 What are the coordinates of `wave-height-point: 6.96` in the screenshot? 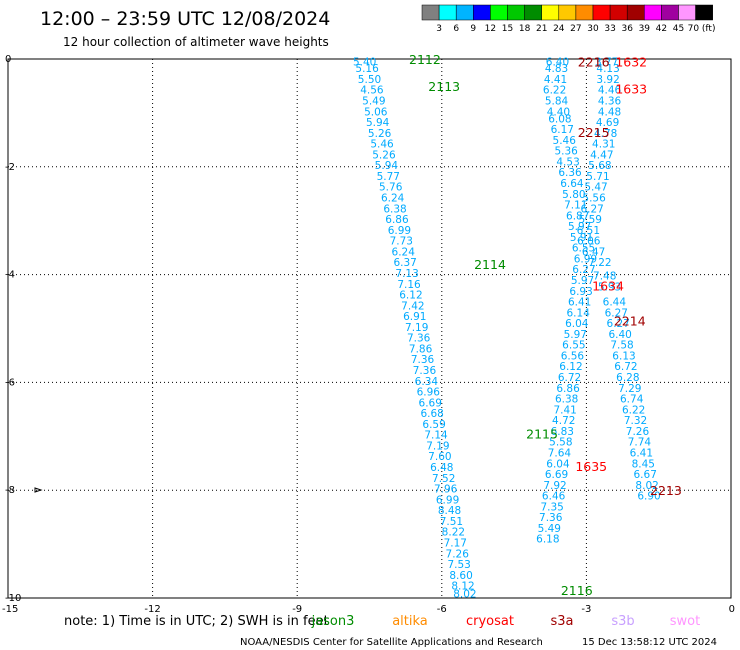 It's located at (429, 393).